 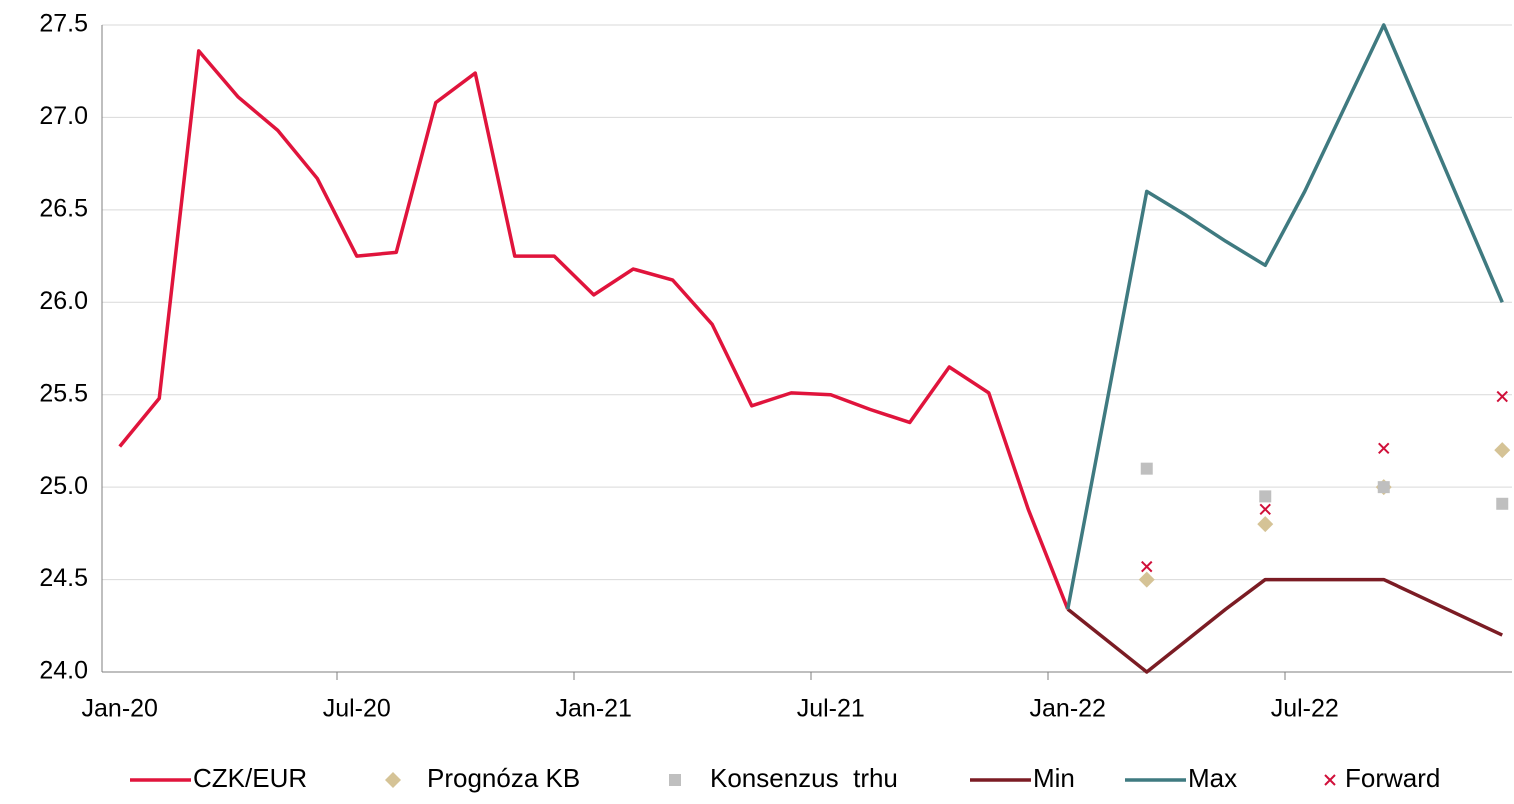 I want to click on y-tick-label: 25.0, so click(x=63, y=486).